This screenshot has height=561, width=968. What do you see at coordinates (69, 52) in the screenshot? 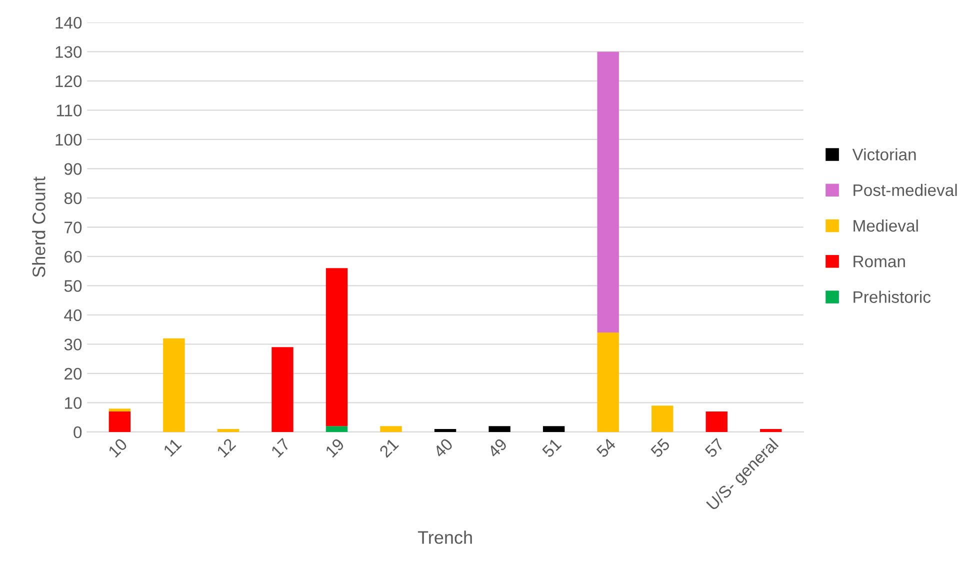
I see `y-tick-label: 130` at bounding box center [69, 52].